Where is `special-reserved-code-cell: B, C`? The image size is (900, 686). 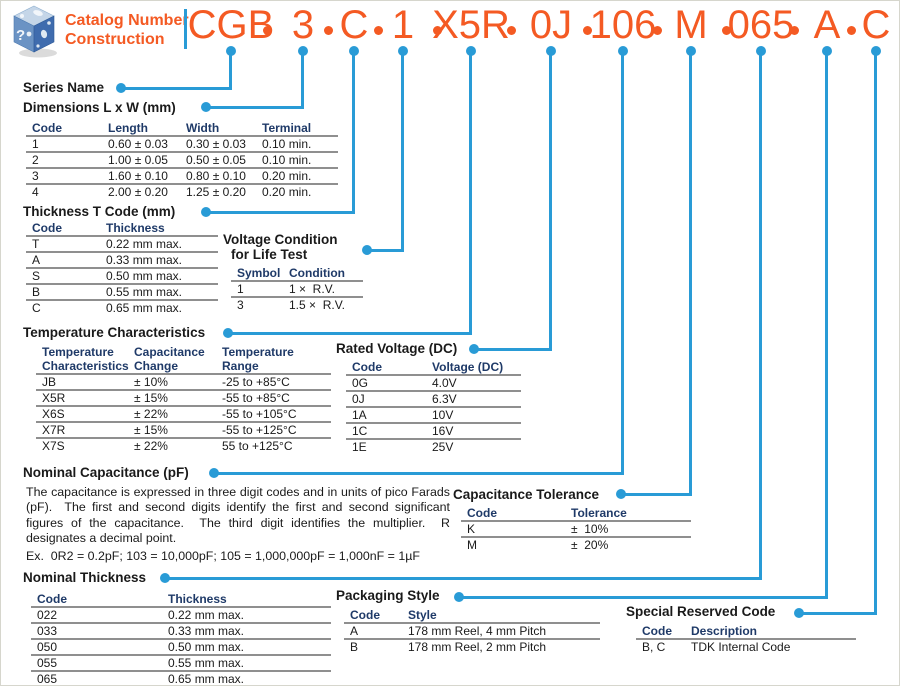 special-reserved-code-cell: B, C is located at coordinates (654, 647).